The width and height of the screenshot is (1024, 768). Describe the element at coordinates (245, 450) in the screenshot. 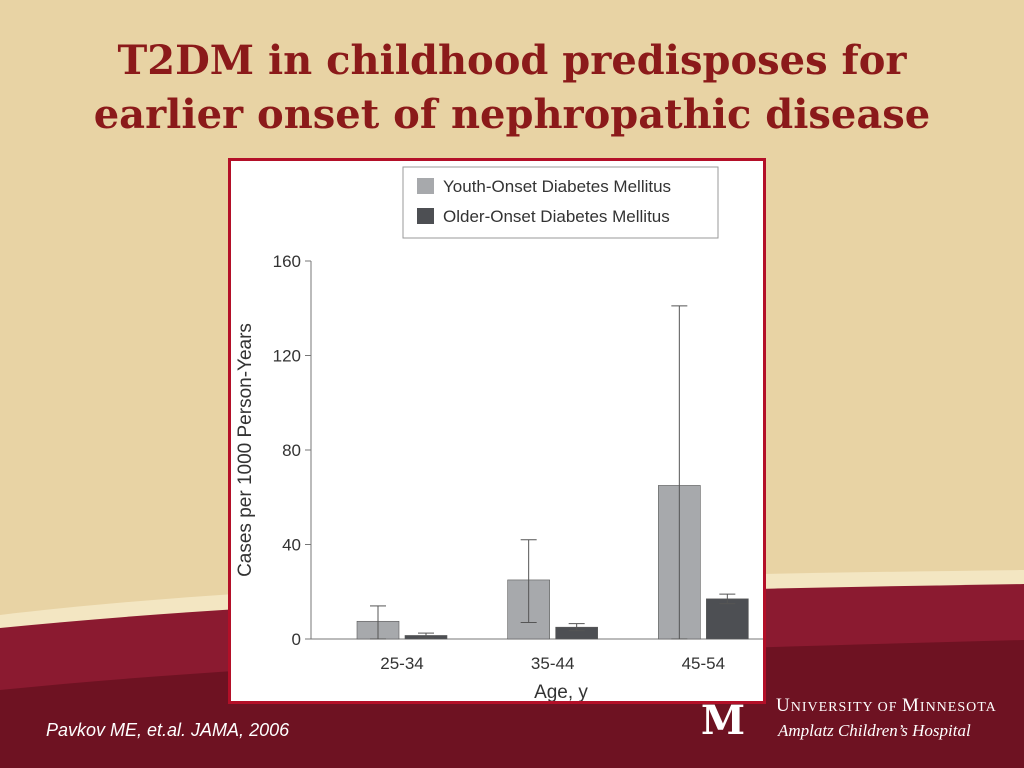

I see `y-axis-title: Cases per 1000 Person-Years` at that location.